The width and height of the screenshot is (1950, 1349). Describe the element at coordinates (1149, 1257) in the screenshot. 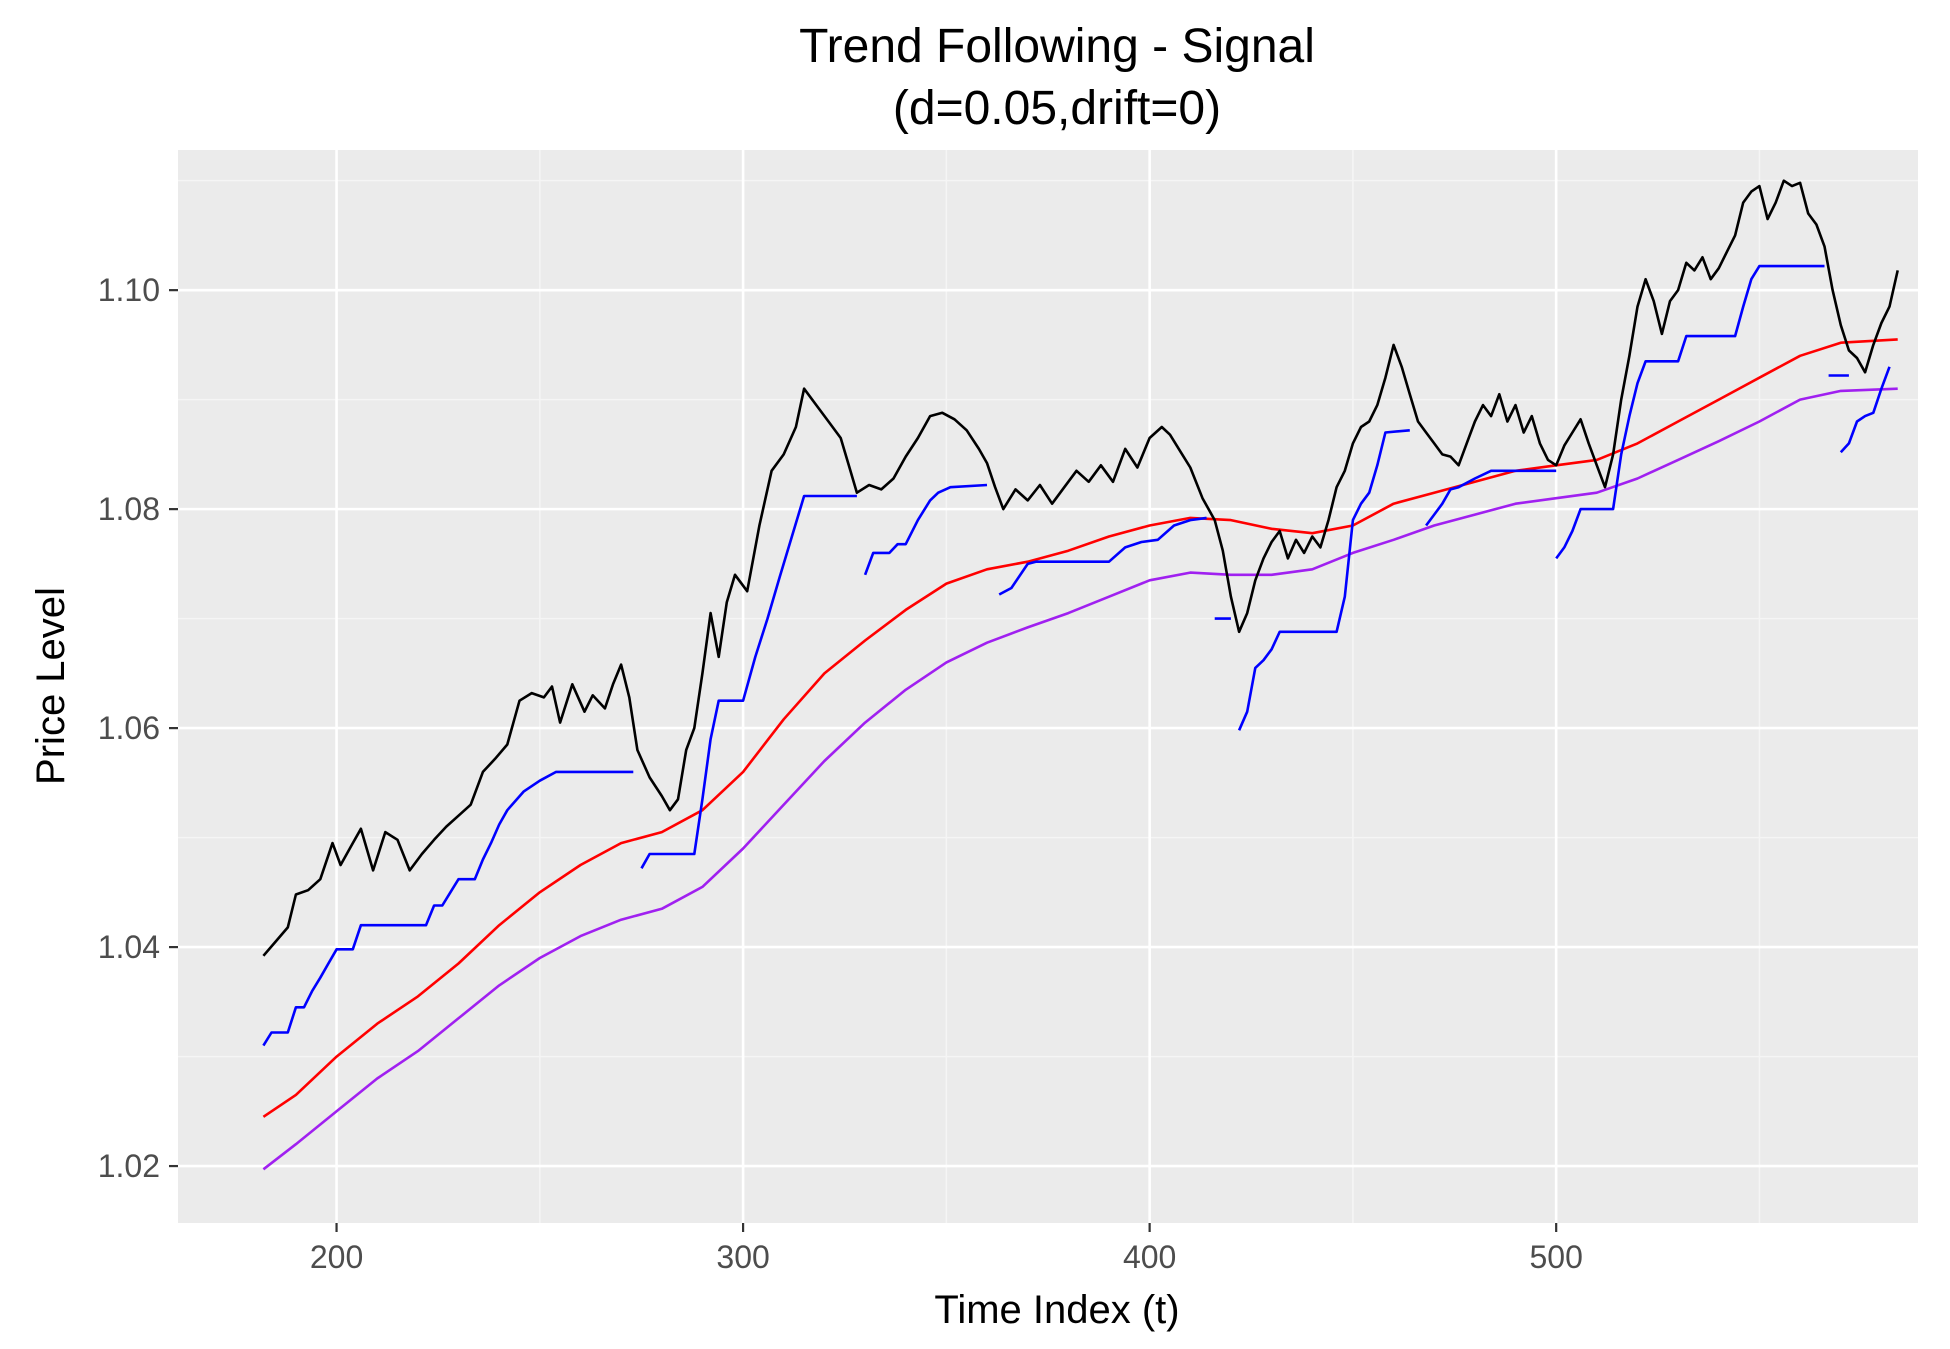

I see `x-tick-label: 400` at that location.